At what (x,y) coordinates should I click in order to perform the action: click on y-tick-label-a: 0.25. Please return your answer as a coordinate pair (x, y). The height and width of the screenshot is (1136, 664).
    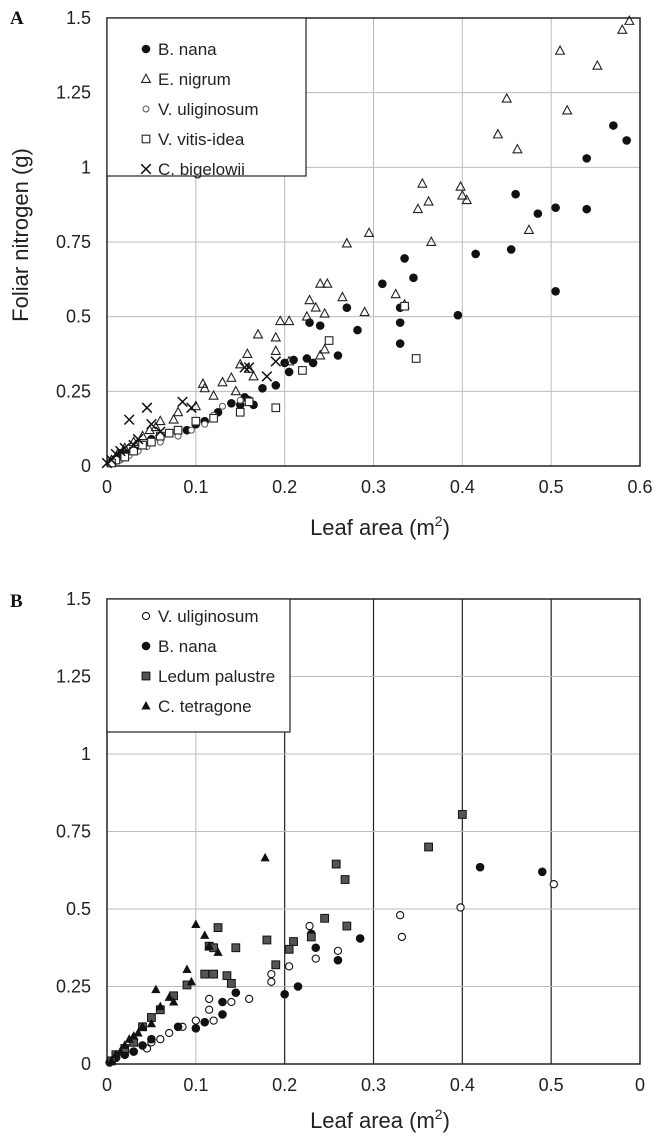
    Looking at the image, I should click on (73, 391).